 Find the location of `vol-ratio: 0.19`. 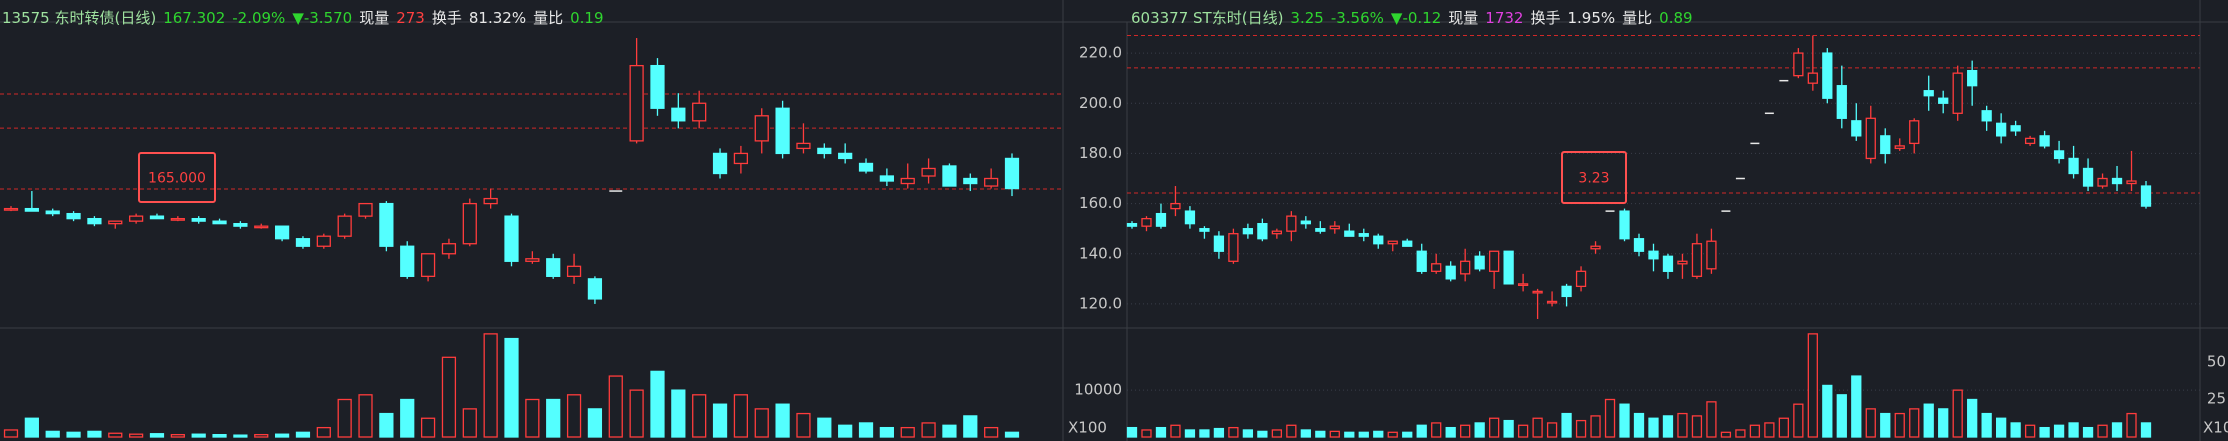

vol-ratio: 0.19 is located at coordinates (587, 18).